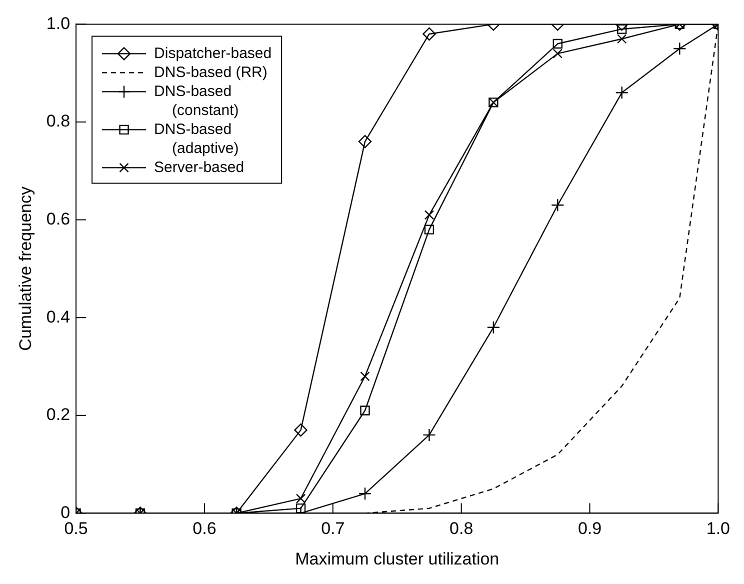 The width and height of the screenshot is (744, 584). I want to click on y-tick-label: 1.0, so click(58, 23).